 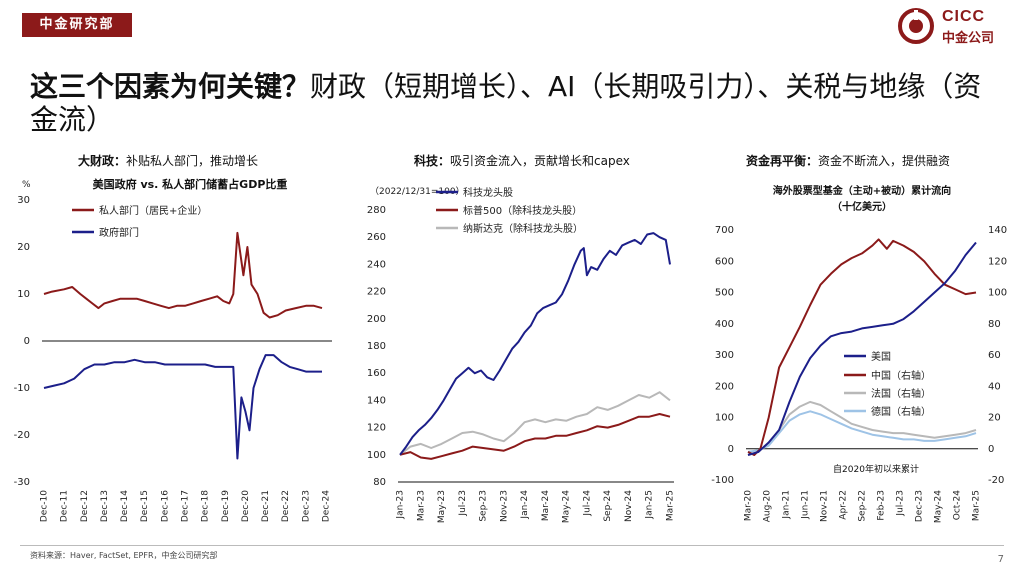 I want to click on y-left-tick-label: 700, so click(x=724, y=230).